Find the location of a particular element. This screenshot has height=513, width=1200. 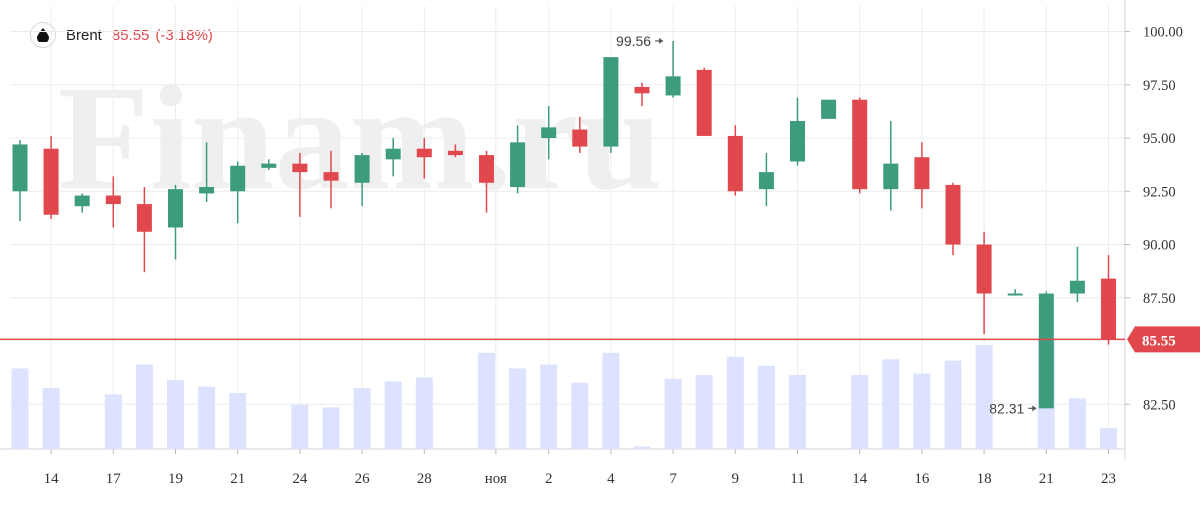

x-tick-label: 28 is located at coordinates (424, 479).